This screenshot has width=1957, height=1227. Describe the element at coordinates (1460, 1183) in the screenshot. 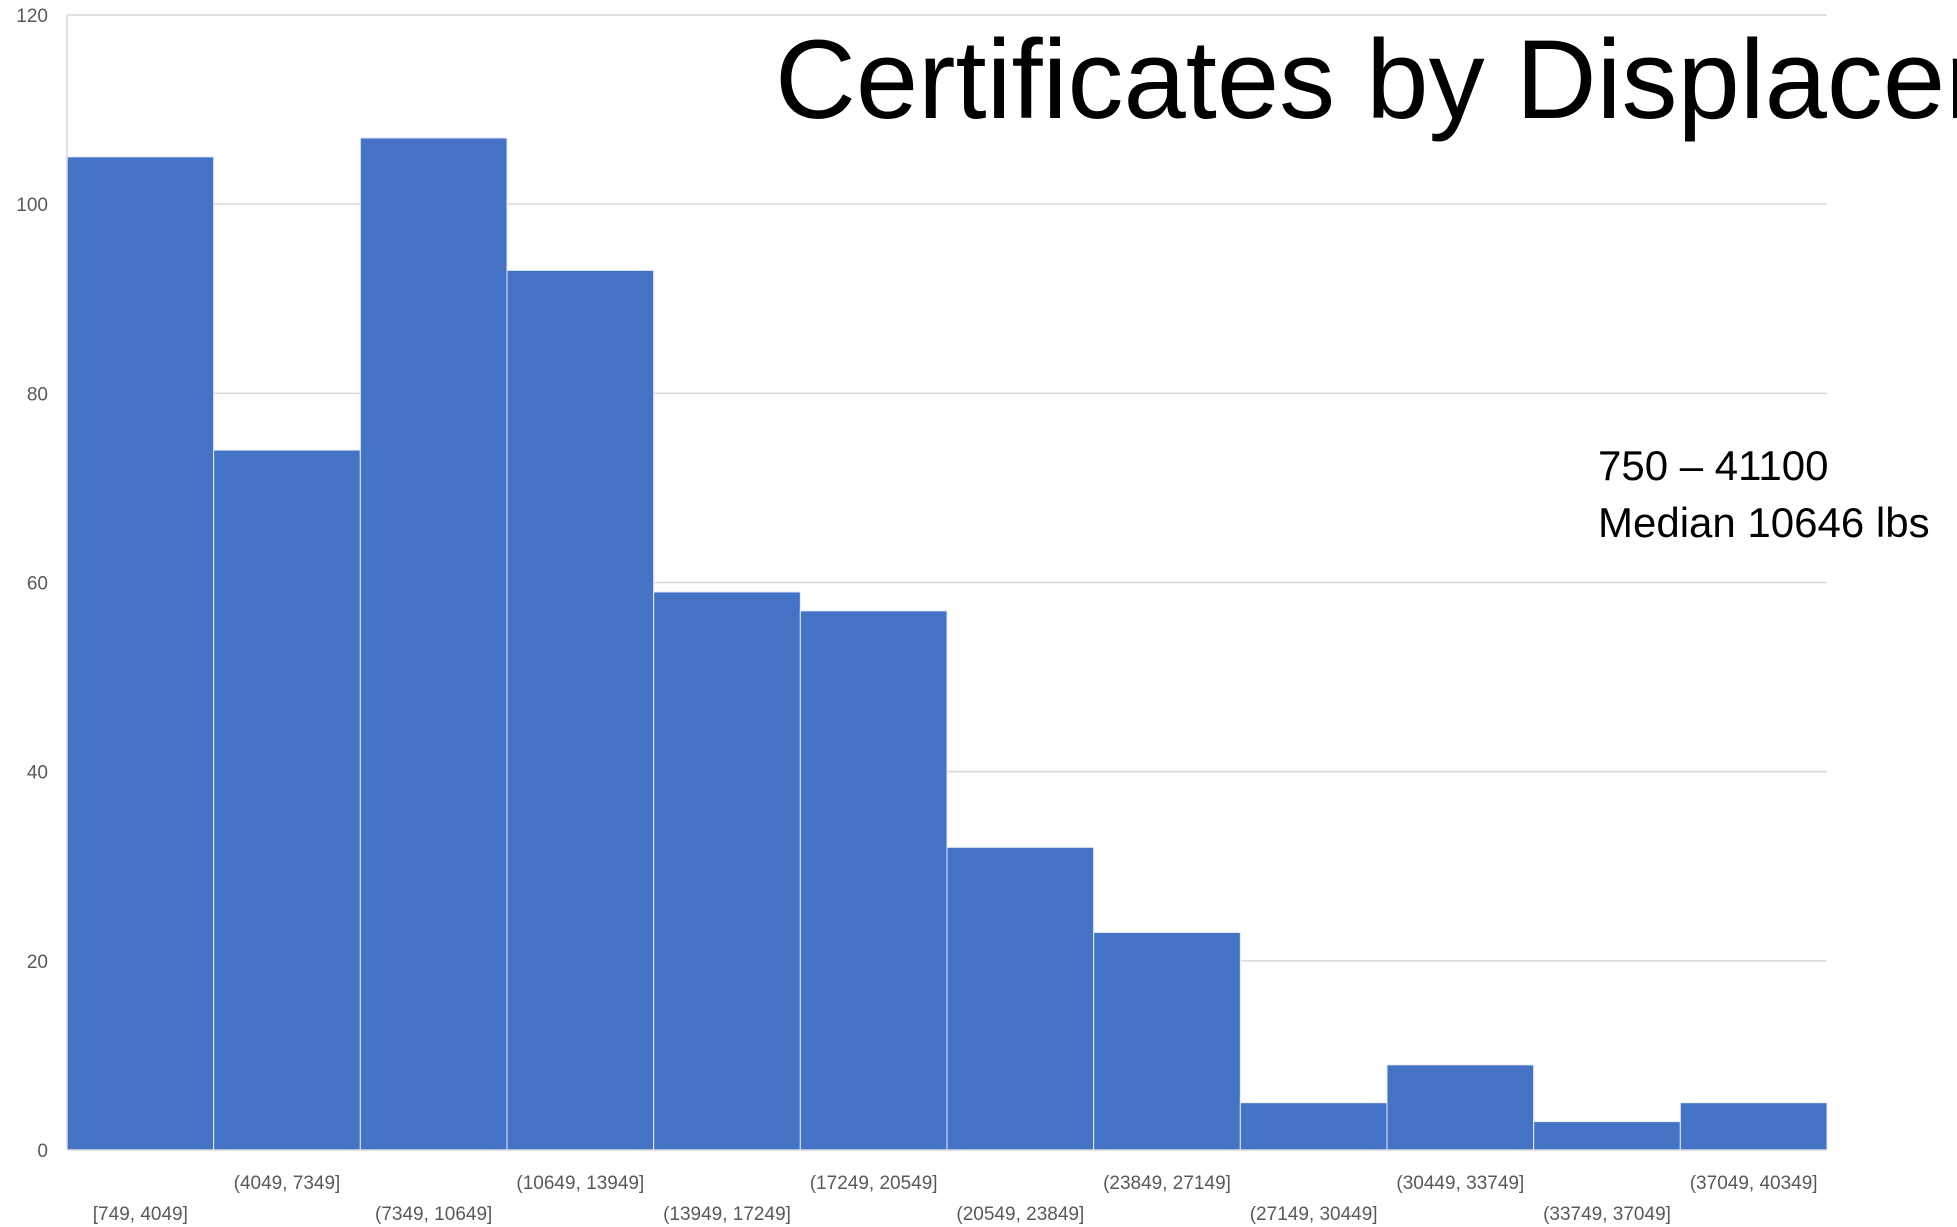

I see `x-tick-label: (30449, 33749]` at that location.